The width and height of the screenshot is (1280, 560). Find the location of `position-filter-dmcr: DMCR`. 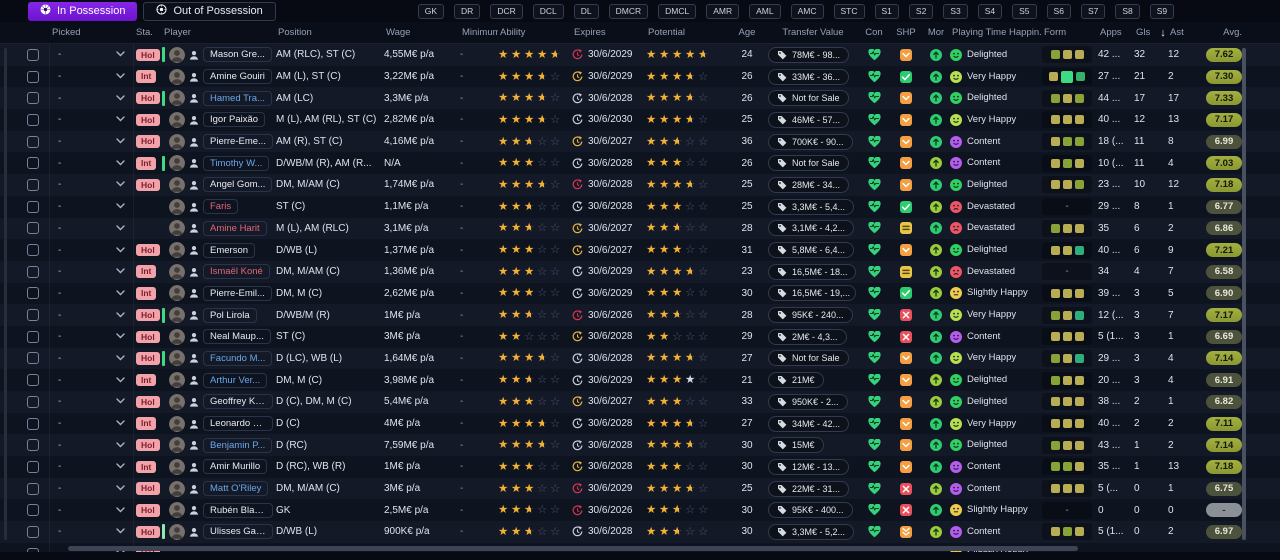

position-filter-dmcr: DMCR is located at coordinates (628, 11).